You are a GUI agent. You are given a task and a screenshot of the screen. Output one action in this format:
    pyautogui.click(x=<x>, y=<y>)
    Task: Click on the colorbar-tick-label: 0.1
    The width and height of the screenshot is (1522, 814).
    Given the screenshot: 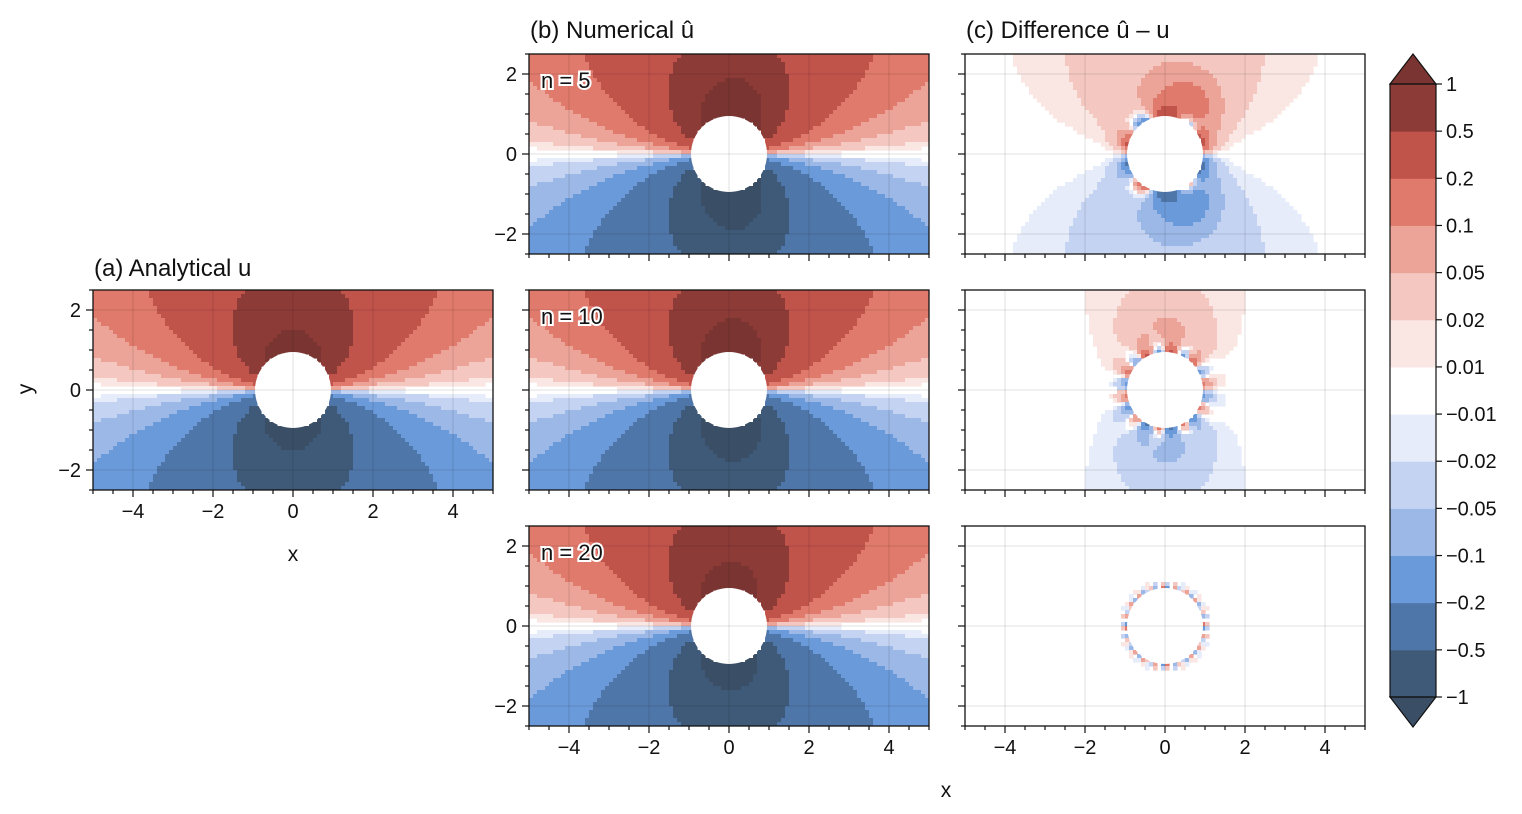 What is the action you would take?
    pyautogui.click(x=1460, y=226)
    